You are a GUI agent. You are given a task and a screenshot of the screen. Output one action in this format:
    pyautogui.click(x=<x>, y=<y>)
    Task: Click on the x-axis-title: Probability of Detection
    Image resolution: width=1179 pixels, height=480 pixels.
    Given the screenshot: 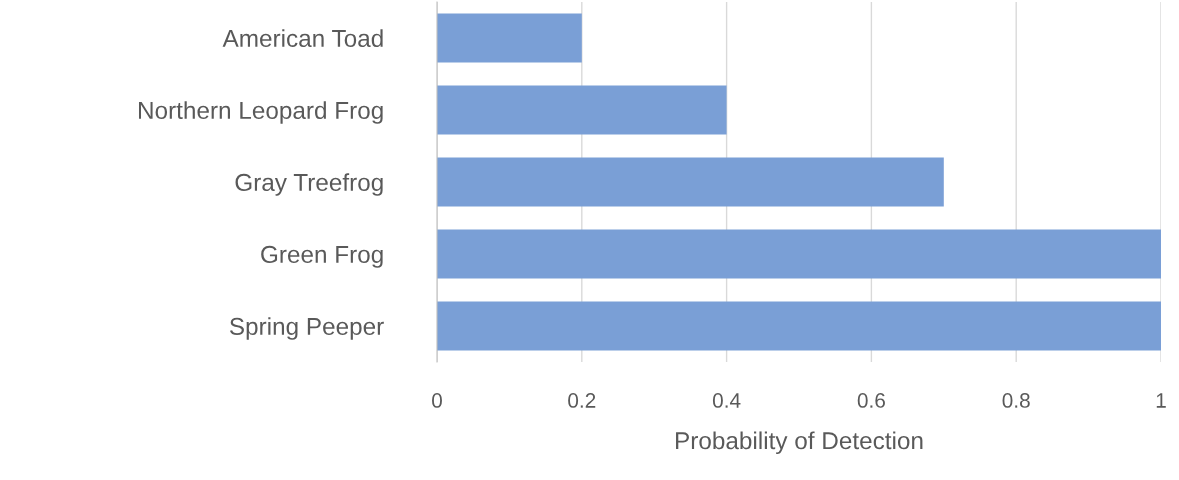 What is the action you would take?
    pyautogui.click(x=799, y=443)
    